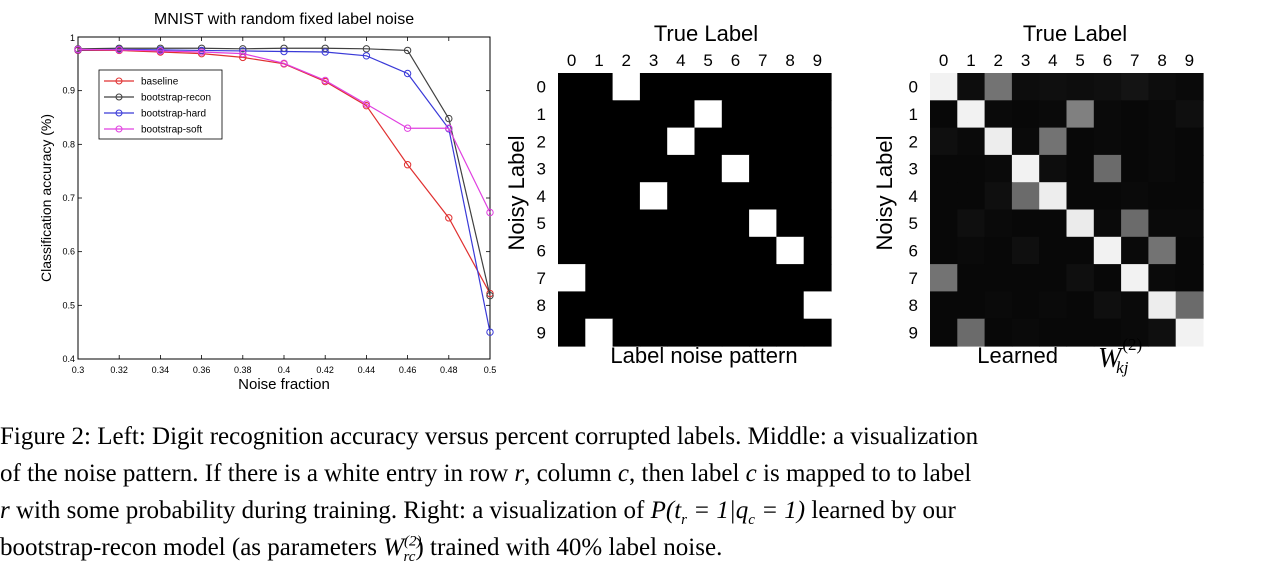 The image size is (1282, 572). I want to click on caption-text: , then label, so click(684, 473).